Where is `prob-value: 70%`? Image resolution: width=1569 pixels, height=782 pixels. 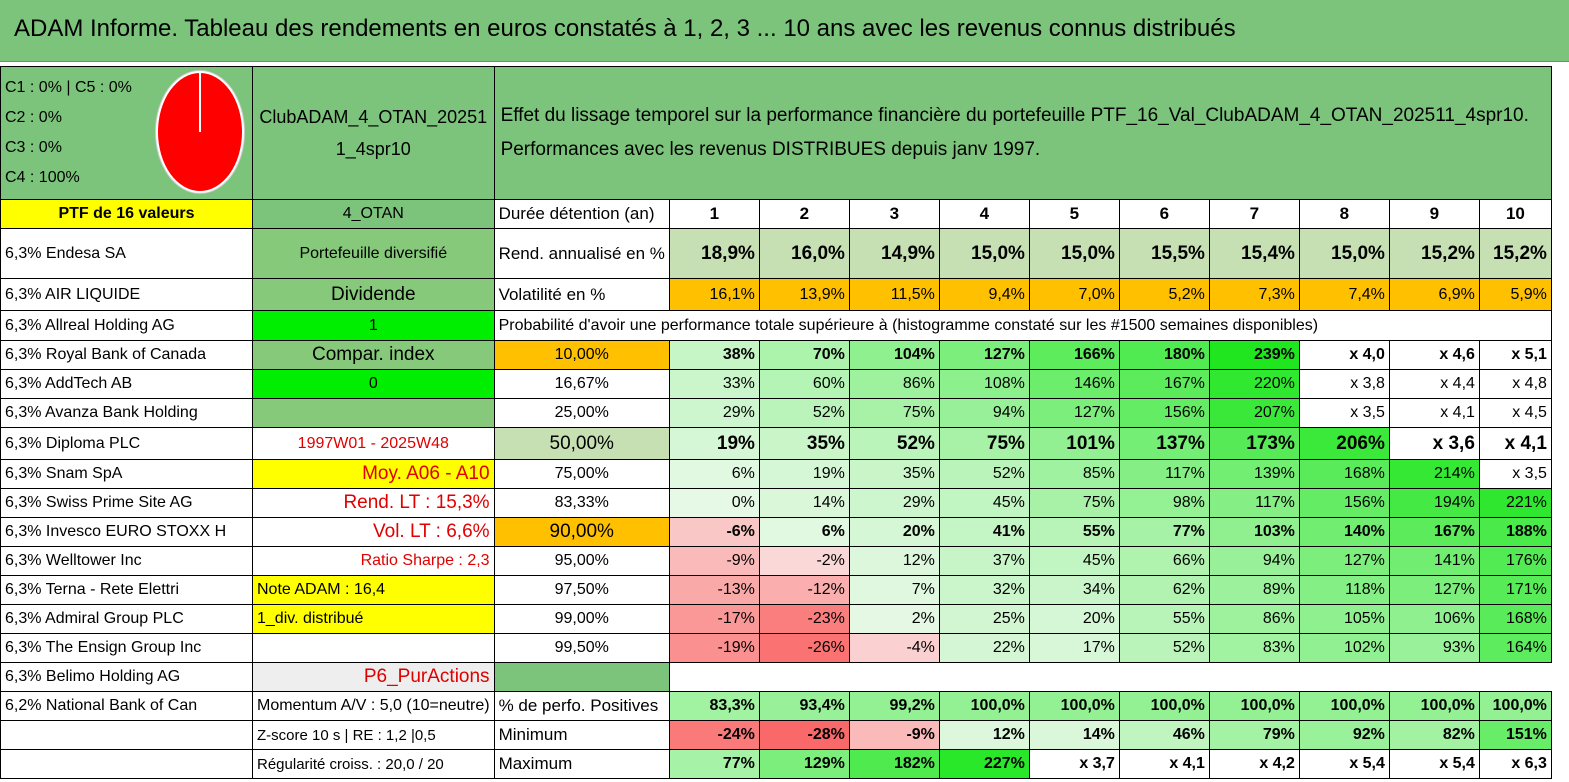
prob-value: 70% is located at coordinates (804, 355).